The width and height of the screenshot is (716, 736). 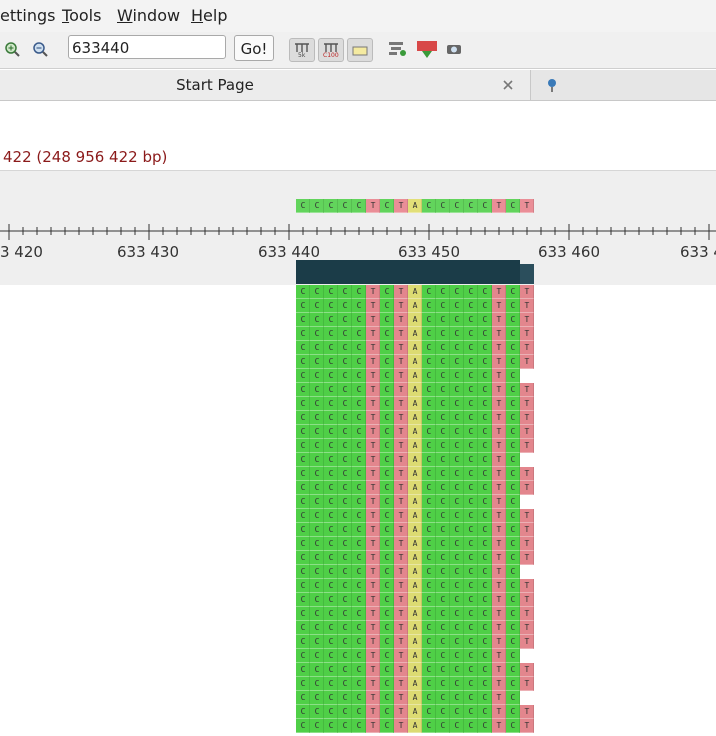 I want to click on pin-icon, so click(x=552, y=85).